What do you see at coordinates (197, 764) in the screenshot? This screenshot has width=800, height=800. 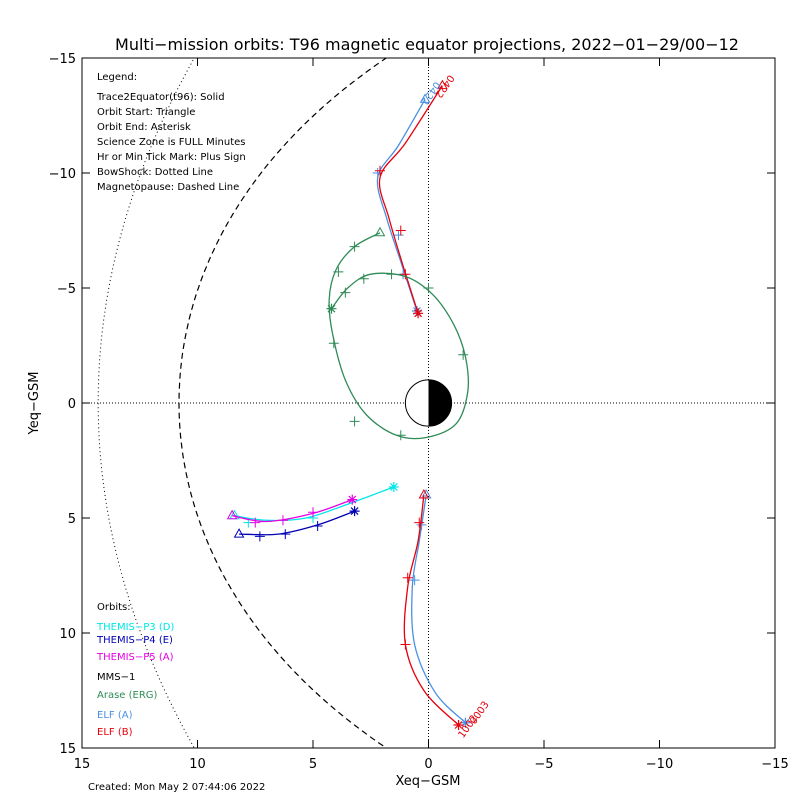 I see `x-tick-label: 10` at bounding box center [197, 764].